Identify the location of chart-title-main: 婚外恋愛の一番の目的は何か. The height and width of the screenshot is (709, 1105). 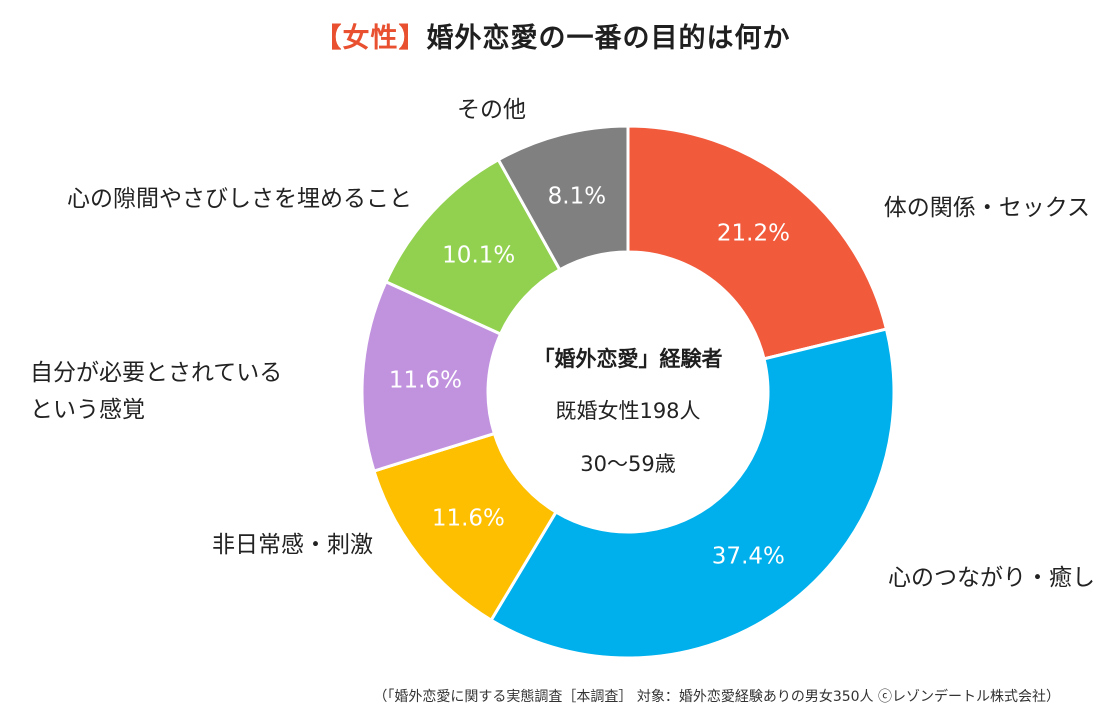
(608, 38).